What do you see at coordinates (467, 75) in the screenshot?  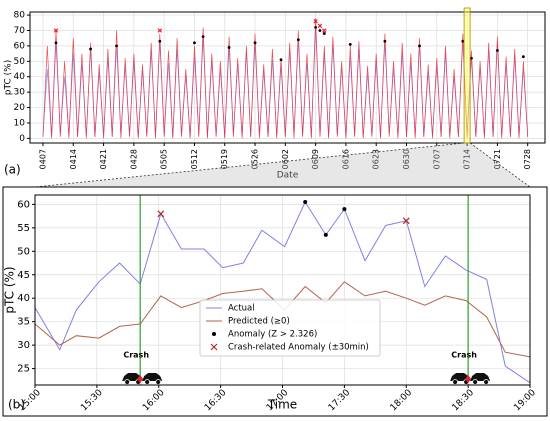 I see `zoom-highlight` at bounding box center [467, 75].